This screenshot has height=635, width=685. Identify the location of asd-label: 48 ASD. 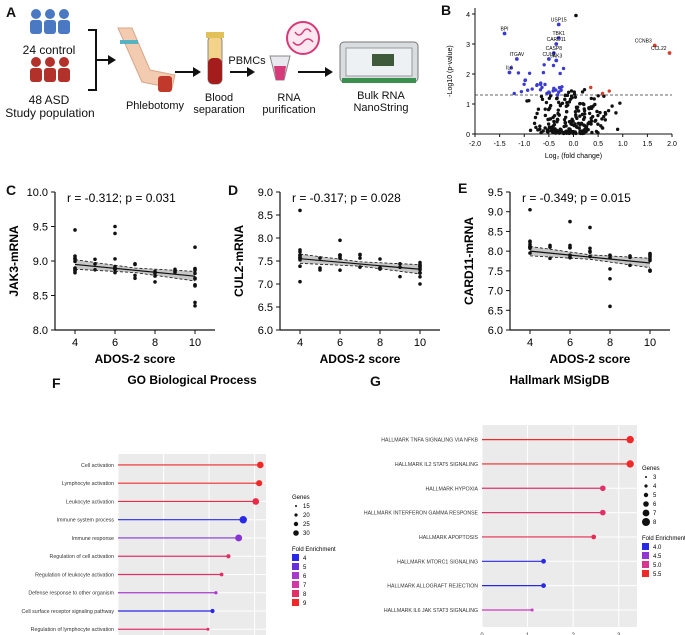
(49, 100).